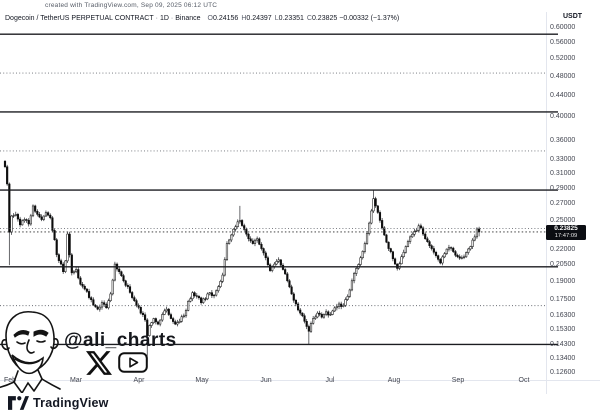 Image resolution: width=600 pixels, height=413 pixels. What do you see at coordinates (18, 403) in the screenshot?
I see `tradingview-logo-mark` at bounding box center [18, 403].